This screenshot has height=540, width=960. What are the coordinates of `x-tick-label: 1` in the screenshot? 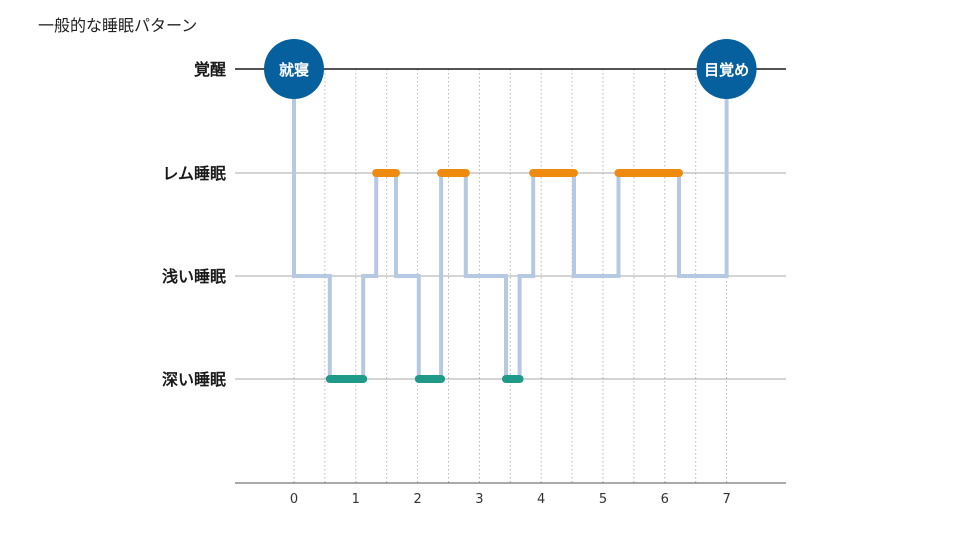 It's located at (356, 499).